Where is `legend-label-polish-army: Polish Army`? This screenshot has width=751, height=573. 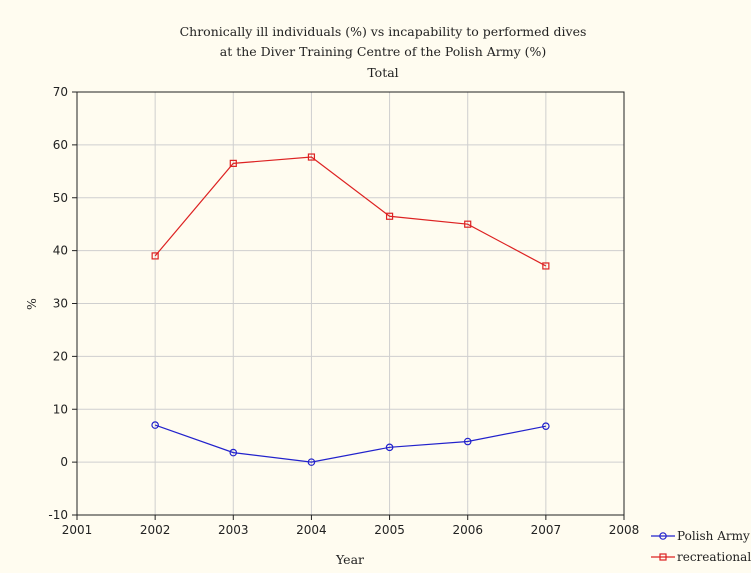
legend-label-polish-army: Polish Army is located at coordinates (713, 536).